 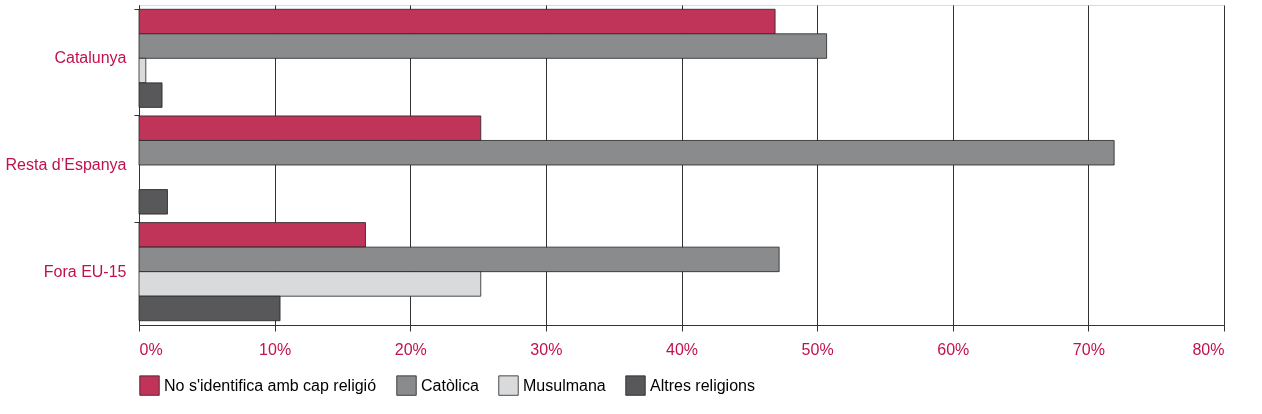 What do you see at coordinates (702, 385) in the screenshot?
I see `legend-label: Altres religions` at bounding box center [702, 385].